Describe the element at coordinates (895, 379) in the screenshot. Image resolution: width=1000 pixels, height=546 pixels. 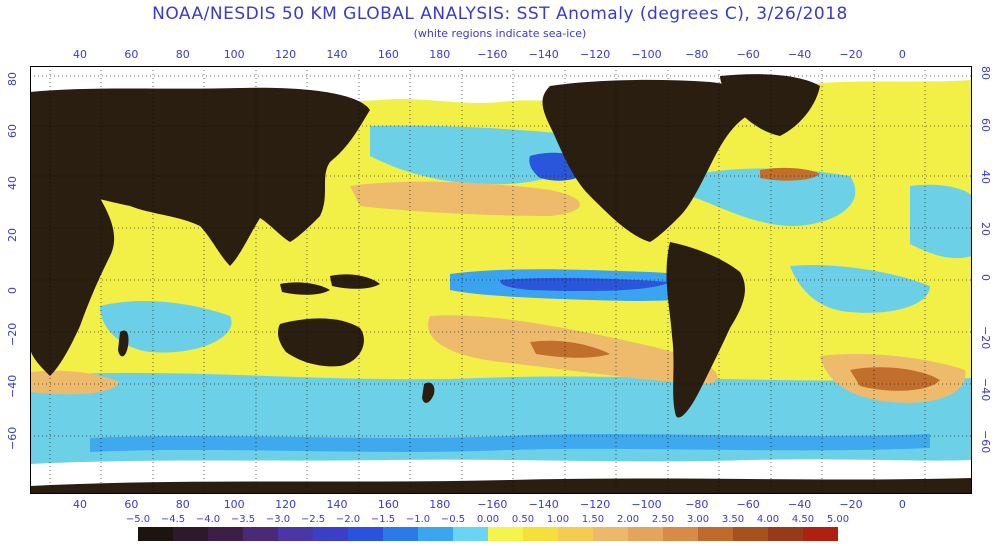
I see `south-atlantic-hot-core` at that location.